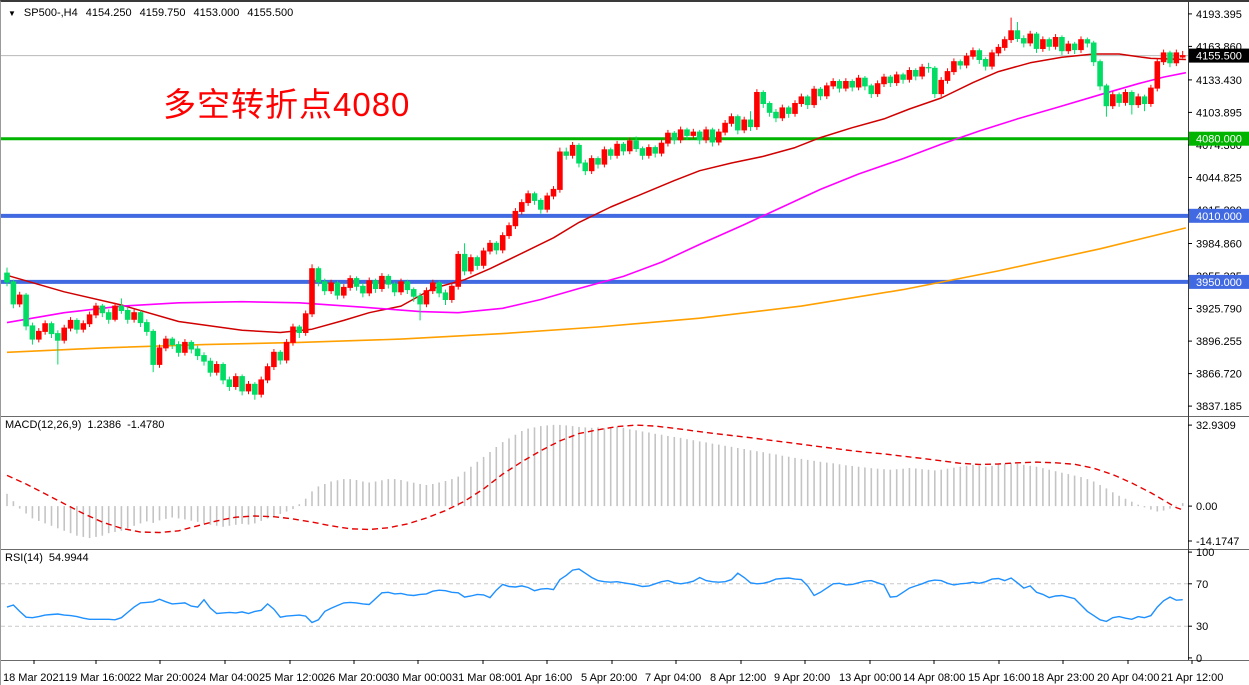  What do you see at coordinates (291, 678) in the screenshot?
I see `time-axis-label: 25 Mar 12:00` at bounding box center [291, 678].